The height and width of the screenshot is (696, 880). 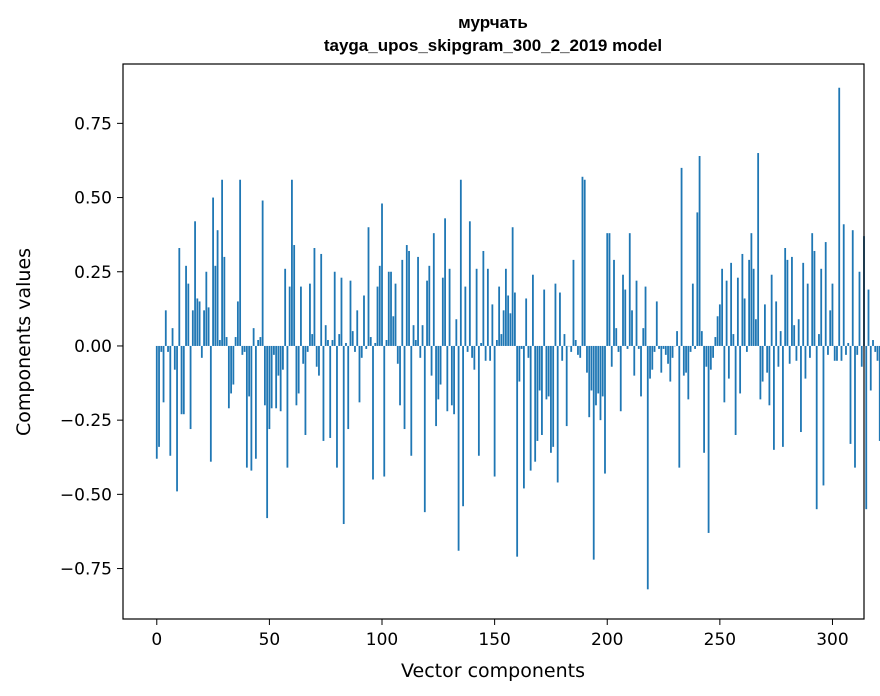 I want to click on y-axis-label: Components values, so click(x=24, y=342).